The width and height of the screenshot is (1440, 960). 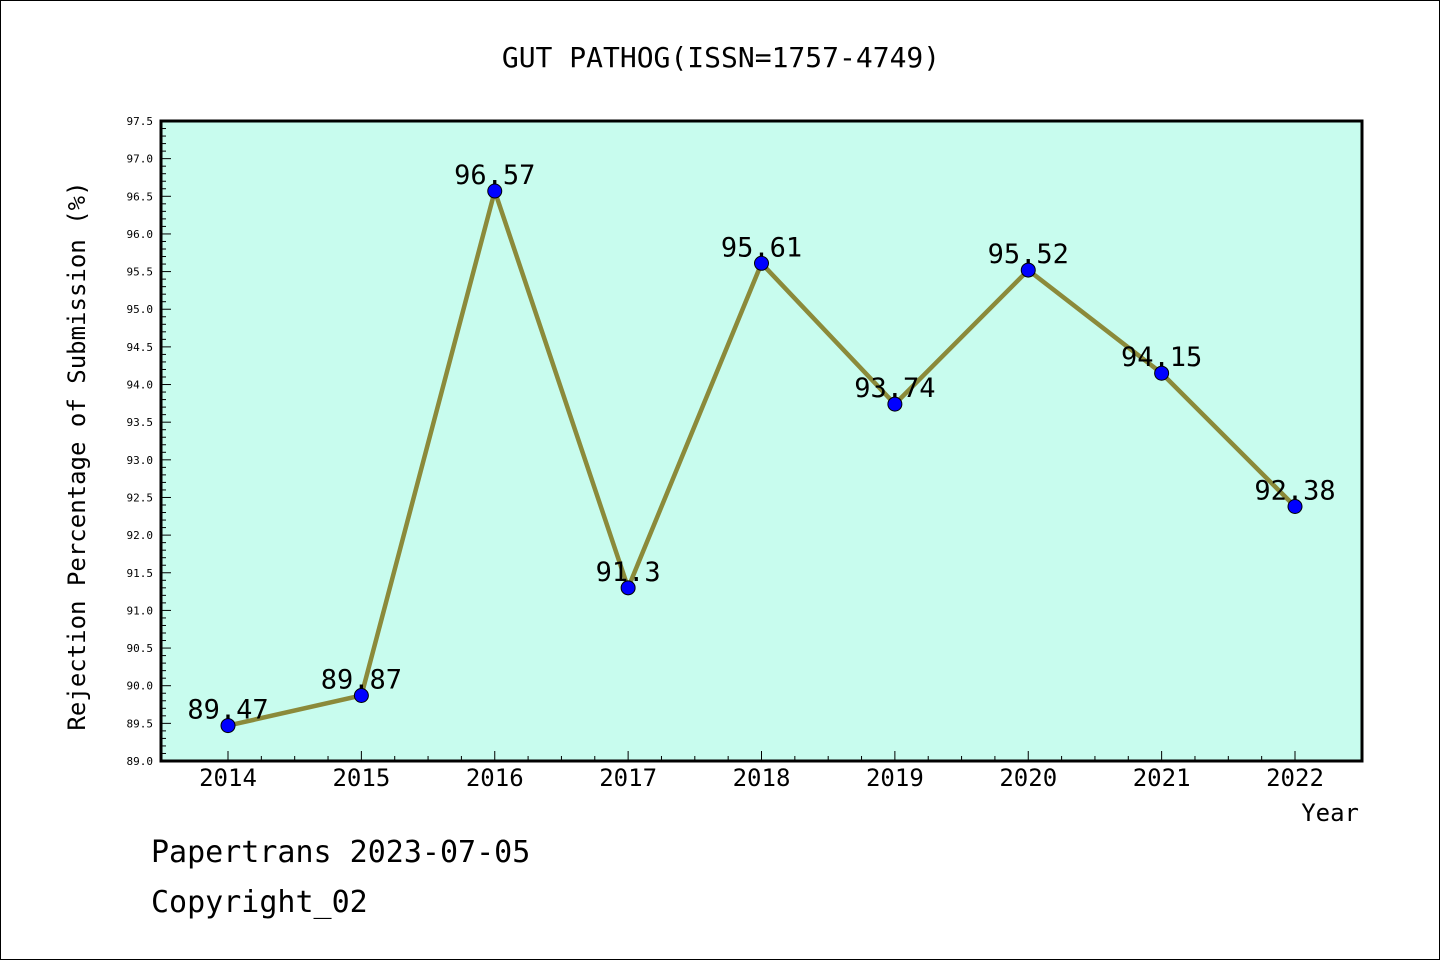 I want to click on y-tick-label: 96.0, so click(x=140, y=234).